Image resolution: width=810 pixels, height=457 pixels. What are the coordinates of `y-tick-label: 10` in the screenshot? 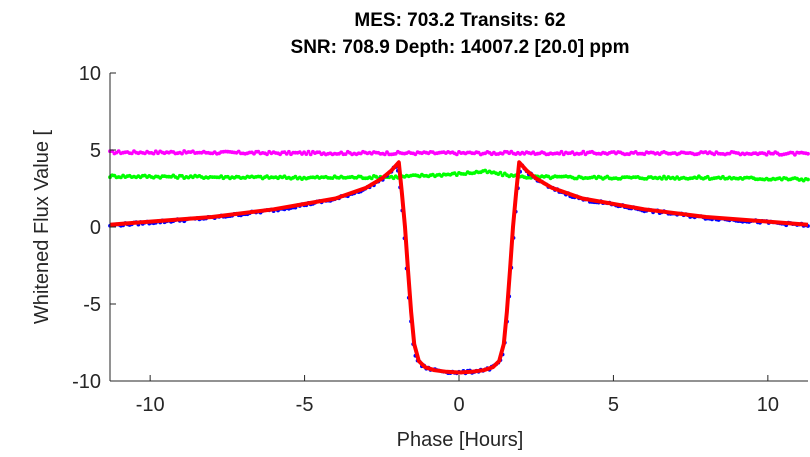 It's located at (90, 74).